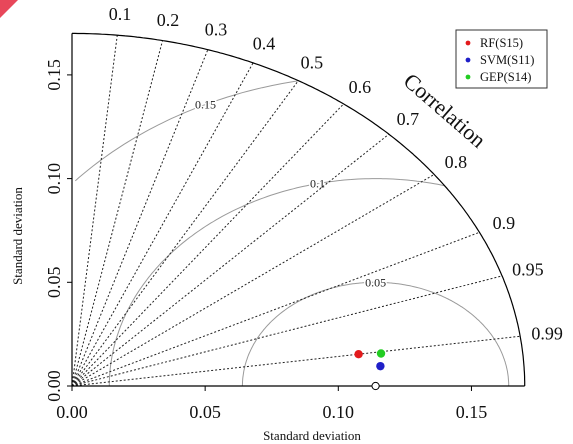 Image resolution: width=573 pixels, height=444 pixels. Describe the element at coordinates (205, 412) in the screenshot. I see `x-tick-label: 0.05` at that location.